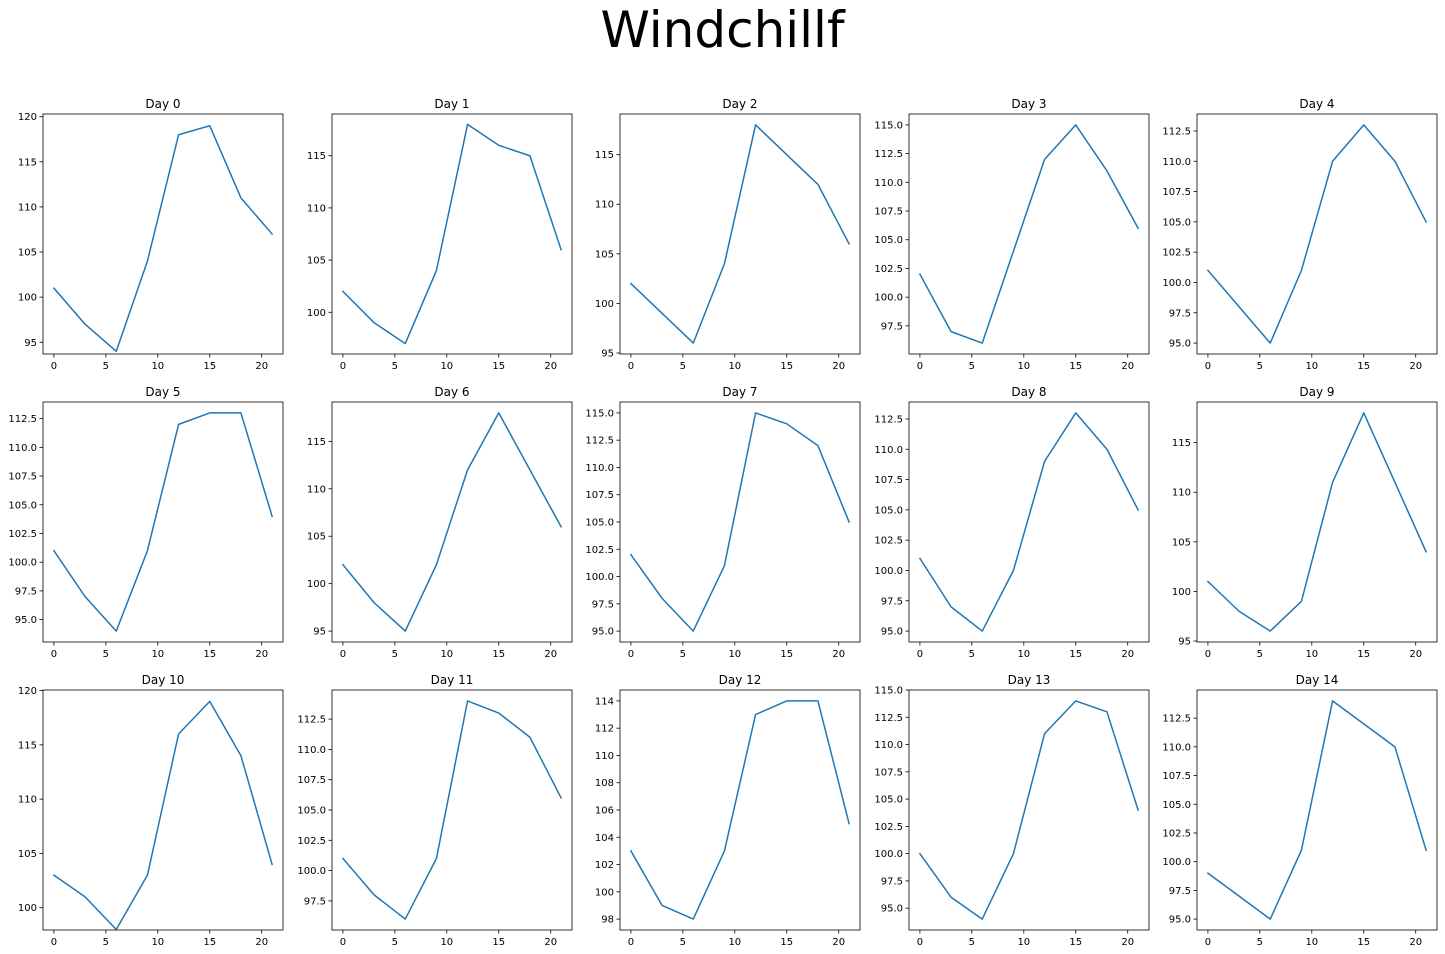  Describe the element at coordinates (604, 783) in the screenshot. I see `y-tick-label: 108` at that location.